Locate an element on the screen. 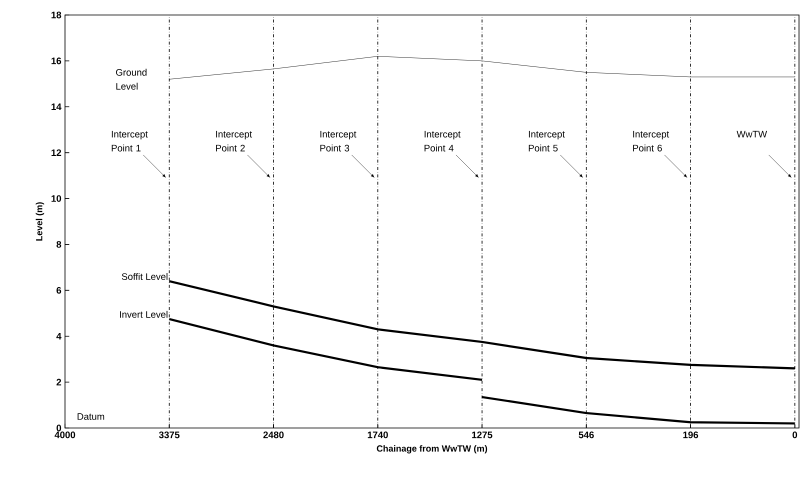 The height and width of the screenshot is (486, 809). series-label: Invert Level is located at coordinates (144, 314).